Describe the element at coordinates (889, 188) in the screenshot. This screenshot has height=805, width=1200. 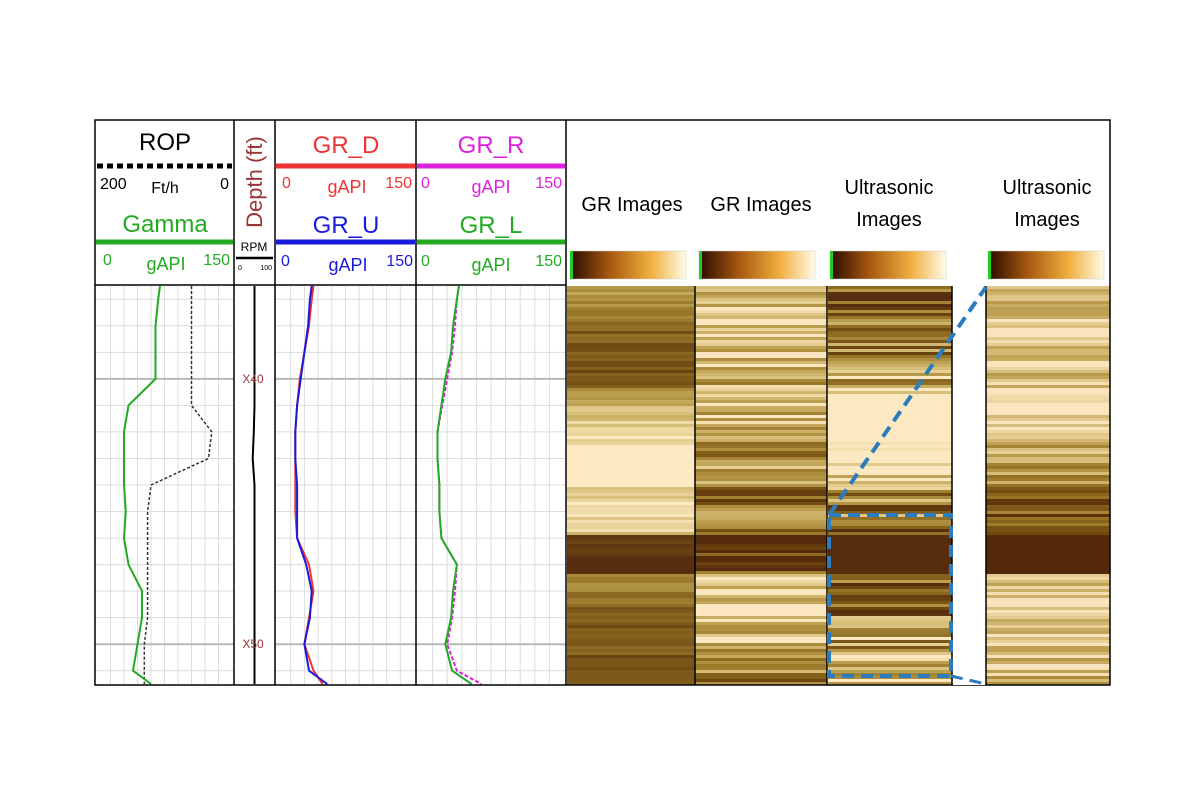
I see `img3-title-line1: Ultrasonic` at that location.